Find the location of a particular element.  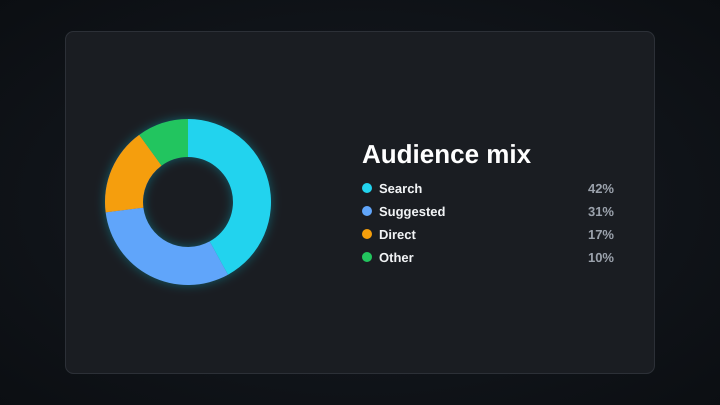

legend-label: Direct is located at coordinates (398, 234).